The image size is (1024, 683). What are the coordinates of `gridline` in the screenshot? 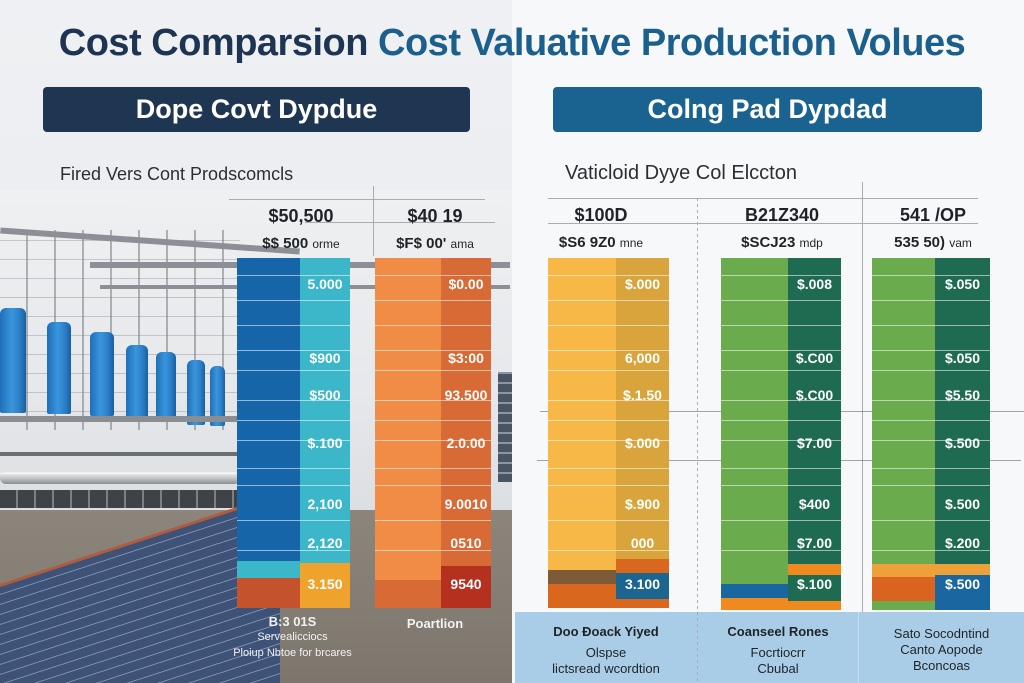 It's located at (120, 473).